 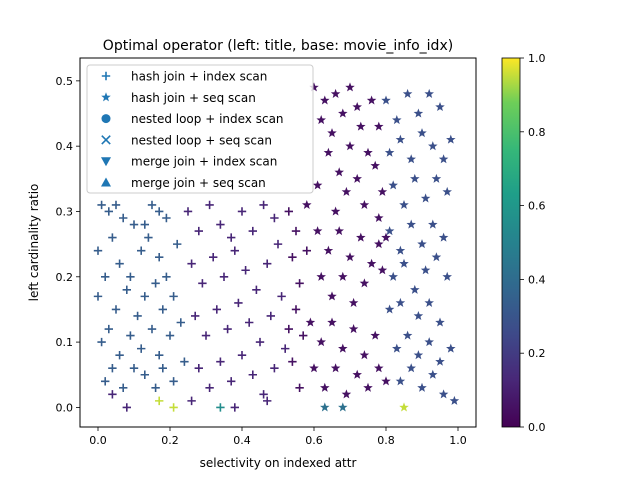 What do you see at coordinates (458, 440) in the screenshot?
I see `x-tick-label: 1.0` at bounding box center [458, 440].